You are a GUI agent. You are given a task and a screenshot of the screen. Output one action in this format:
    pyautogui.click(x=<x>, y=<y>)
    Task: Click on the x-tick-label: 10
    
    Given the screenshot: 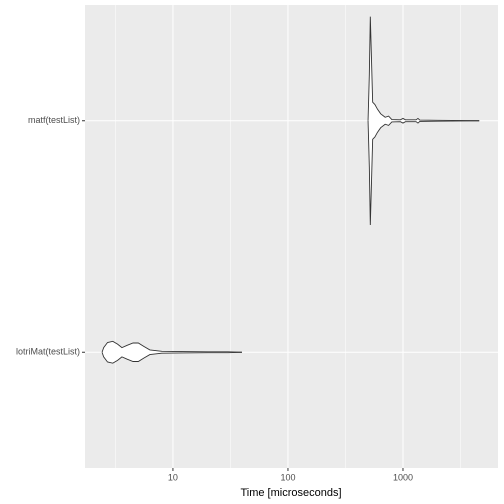 What is the action you would take?
    pyautogui.click(x=173, y=477)
    